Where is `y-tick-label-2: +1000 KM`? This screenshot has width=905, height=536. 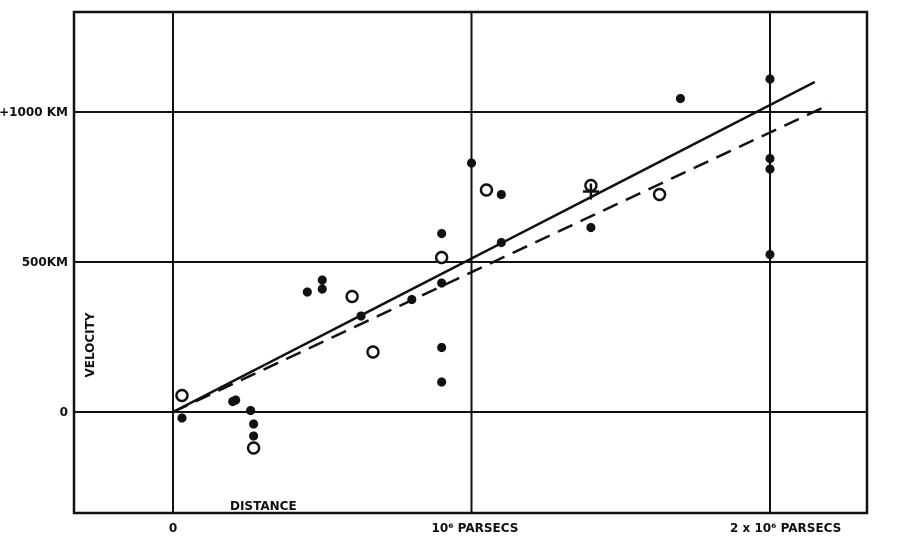
y-tick-label-2: +1000 KM is located at coordinates (34, 112).